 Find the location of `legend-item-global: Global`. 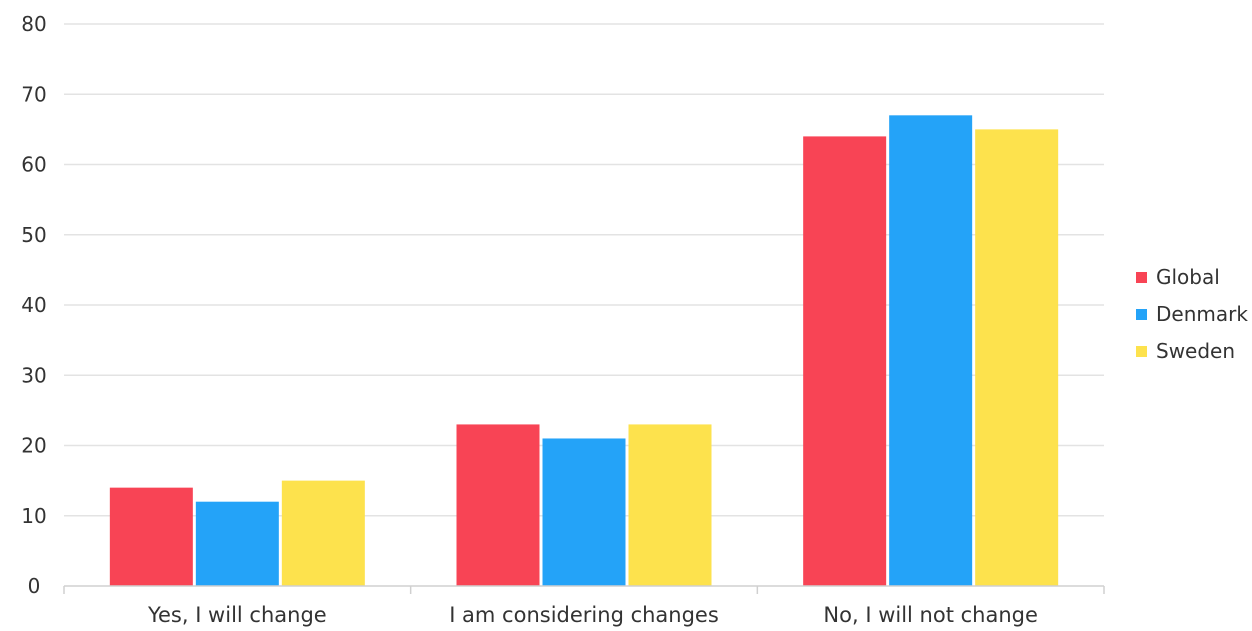

legend-item-global: Global is located at coordinates (1192, 277).